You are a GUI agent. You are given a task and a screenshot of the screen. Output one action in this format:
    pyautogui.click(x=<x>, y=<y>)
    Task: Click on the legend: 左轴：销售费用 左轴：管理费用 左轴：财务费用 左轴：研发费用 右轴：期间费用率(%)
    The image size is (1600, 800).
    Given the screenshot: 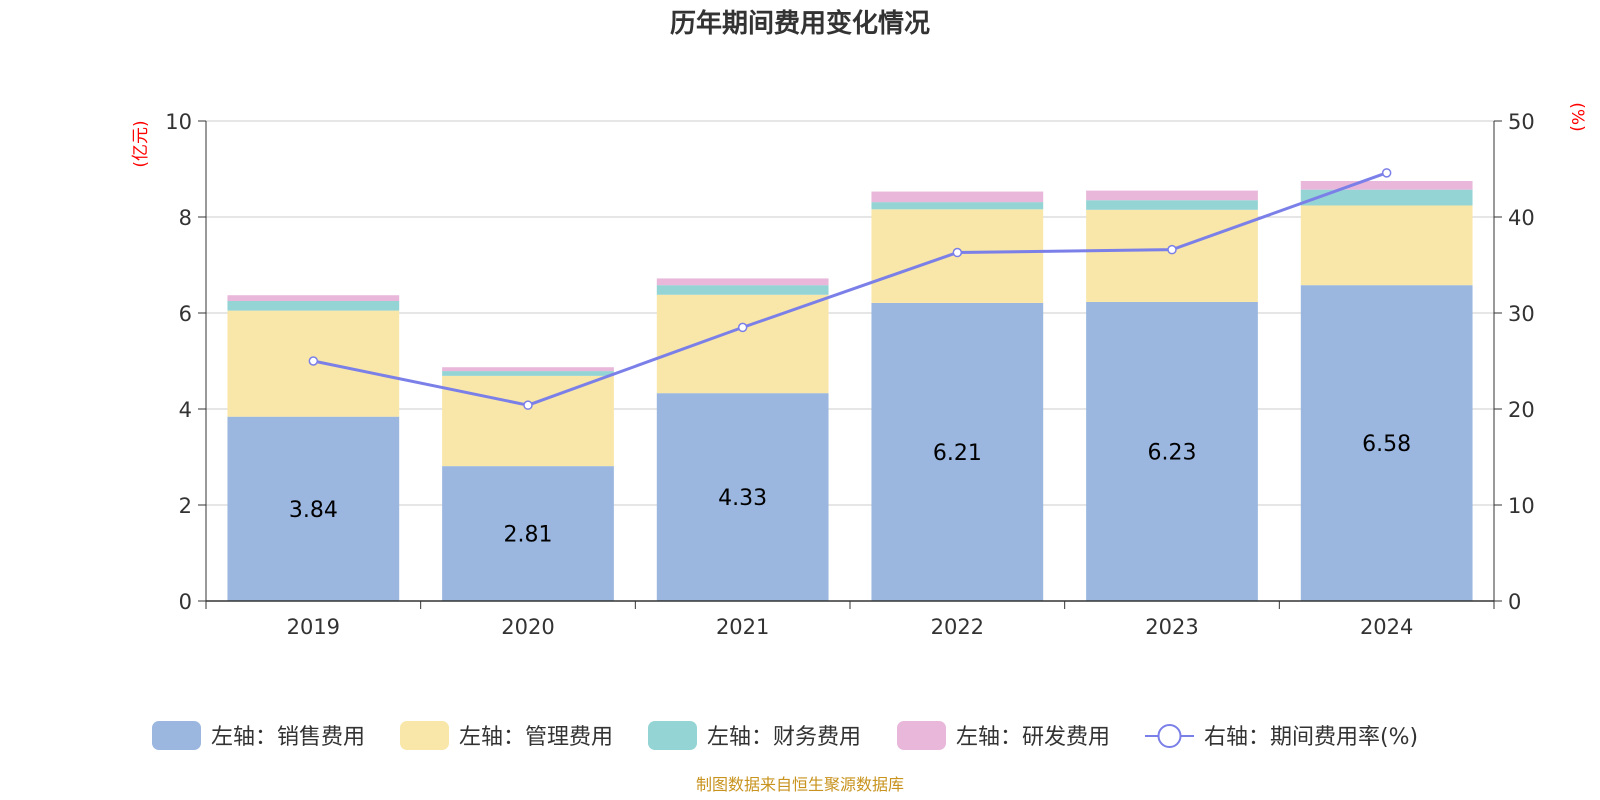 What is the action you would take?
    pyautogui.click(x=785, y=735)
    